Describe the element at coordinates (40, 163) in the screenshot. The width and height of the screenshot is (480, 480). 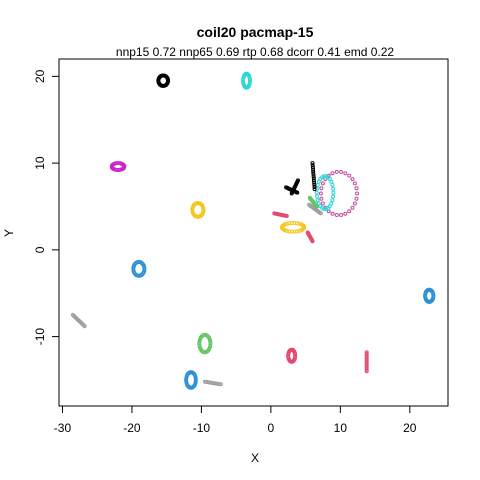
I see `y-tick-label: 10` at that location.